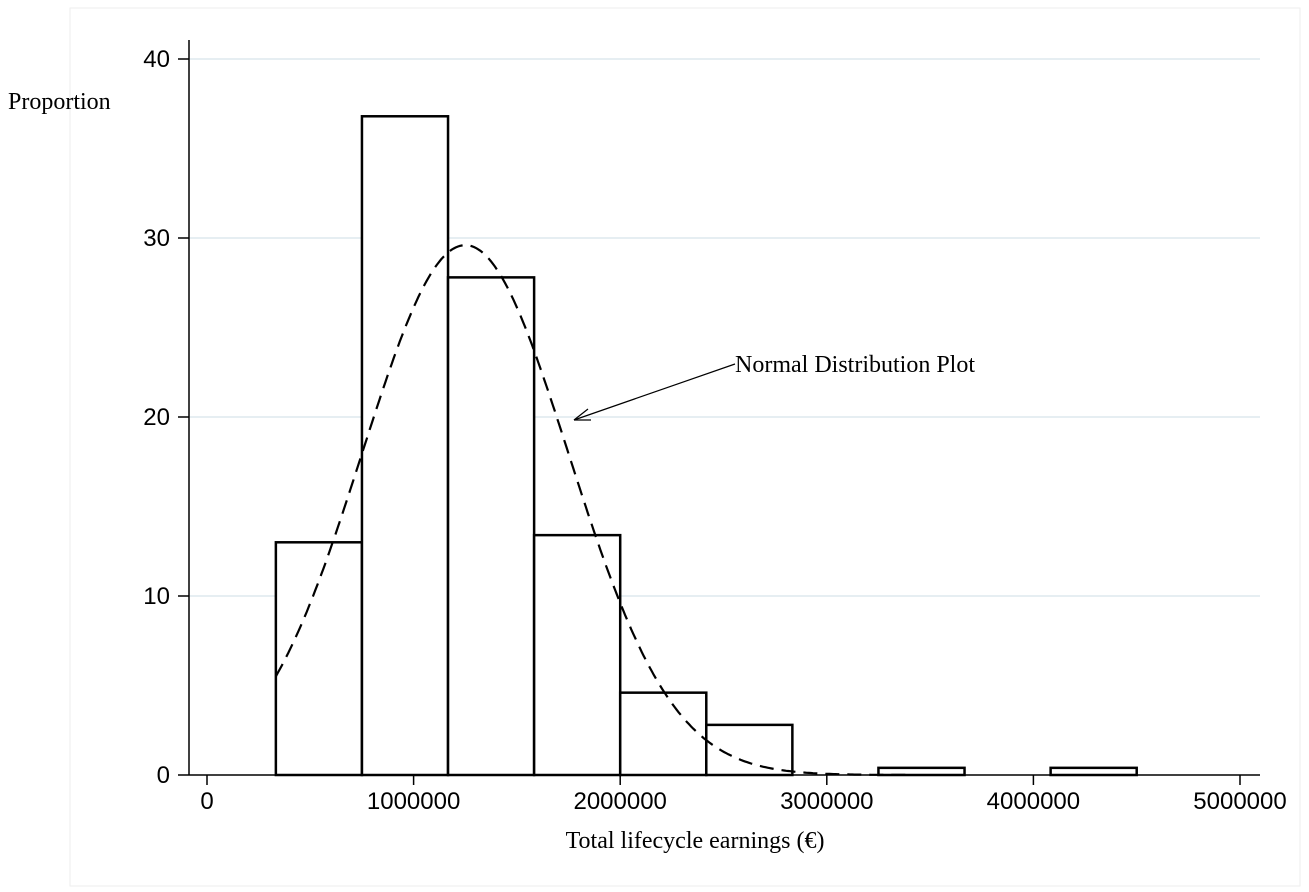  I want to click on y-tick-label: 20, so click(156, 417).